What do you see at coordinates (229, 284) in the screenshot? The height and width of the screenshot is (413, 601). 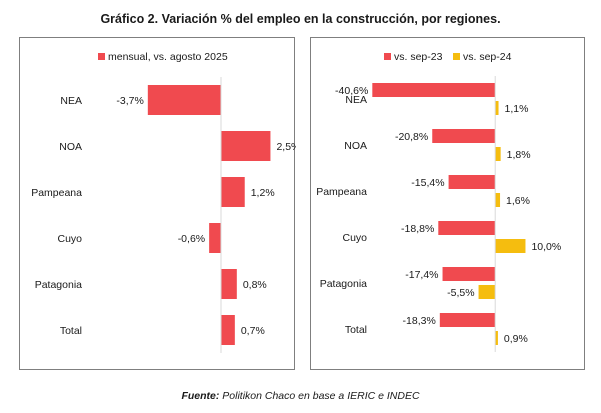 I see `bar-patagonia-mensual-vs-agosto-2025` at bounding box center [229, 284].